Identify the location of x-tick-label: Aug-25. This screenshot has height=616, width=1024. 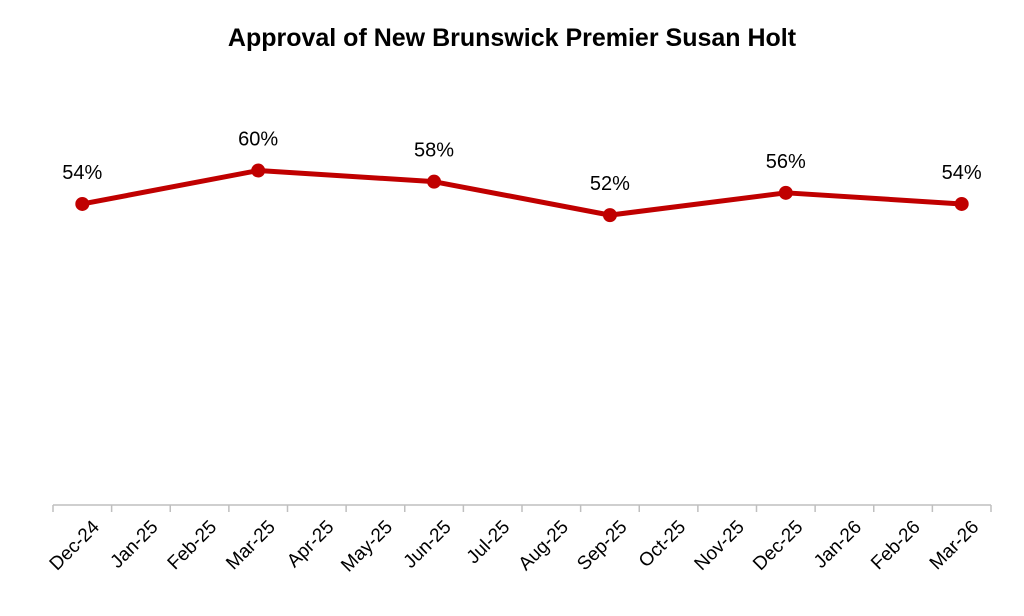
(544, 546).